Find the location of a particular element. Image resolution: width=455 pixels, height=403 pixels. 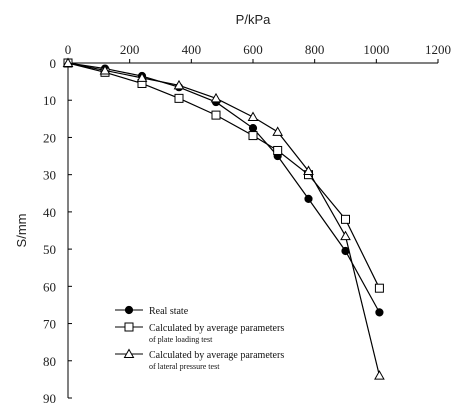

y-tick-label: 90 is located at coordinates (49, 397).